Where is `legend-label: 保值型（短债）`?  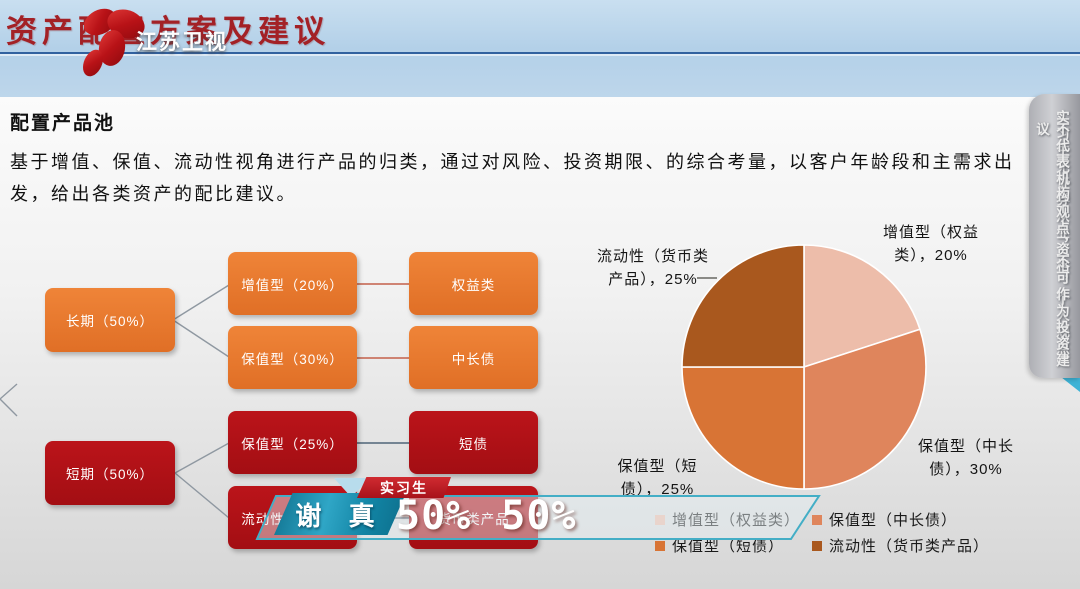
legend-label: 保值型（短债） is located at coordinates (728, 546).